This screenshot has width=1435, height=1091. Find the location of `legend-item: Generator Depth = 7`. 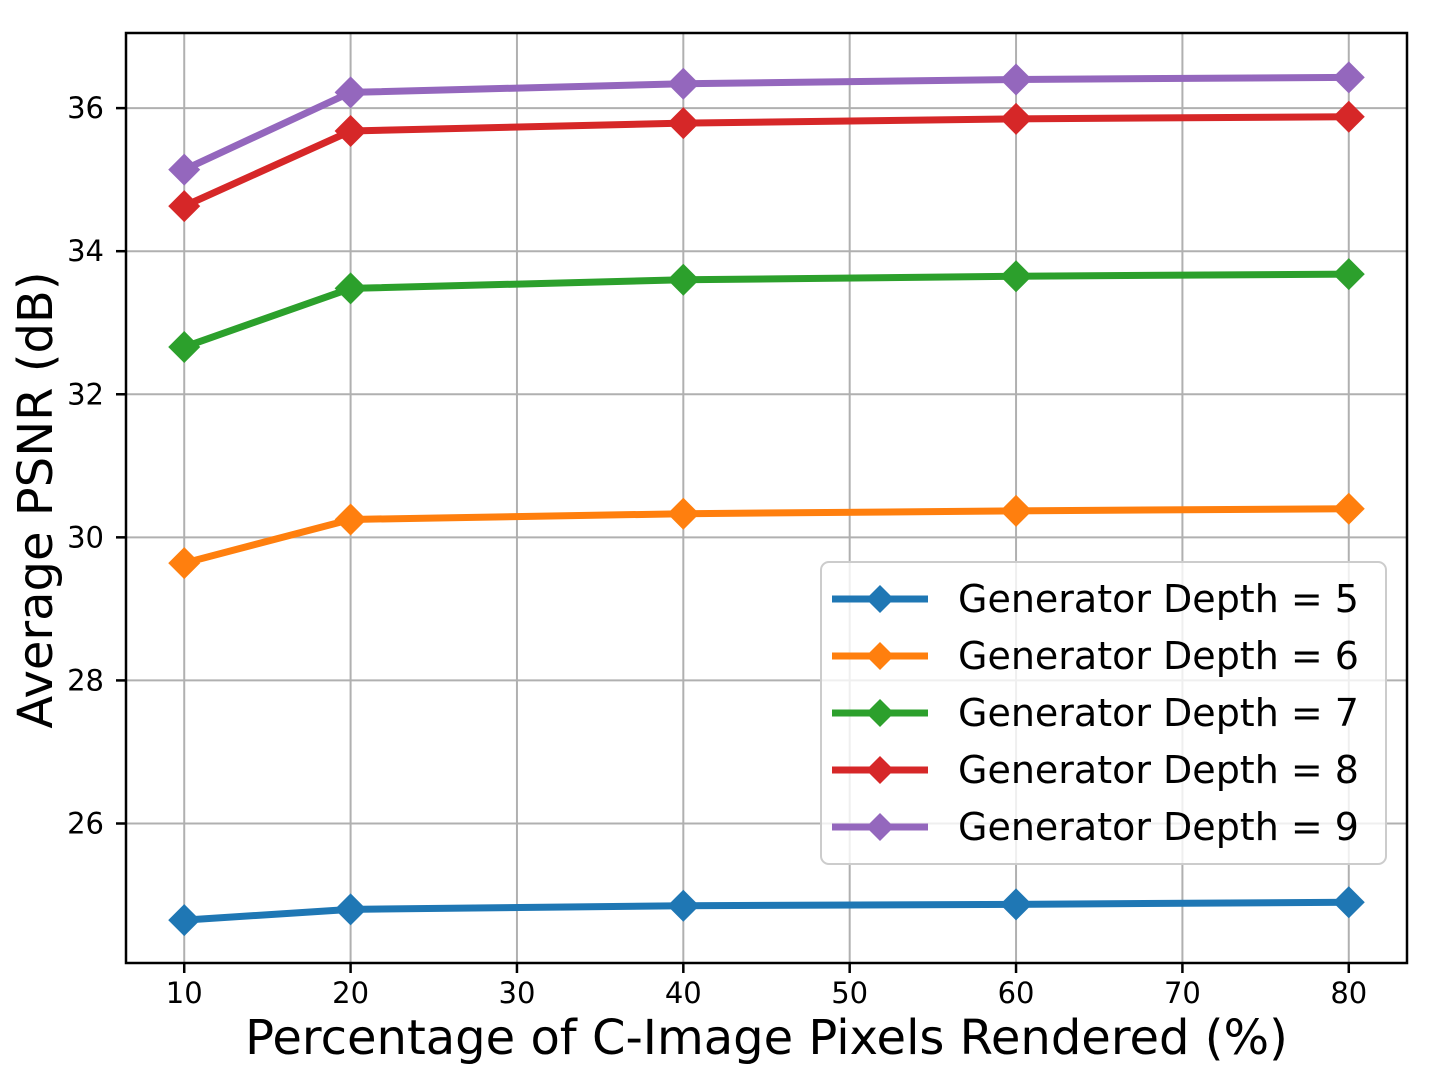

legend-item: Generator Depth = 7 is located at coordinates (1103, 713).